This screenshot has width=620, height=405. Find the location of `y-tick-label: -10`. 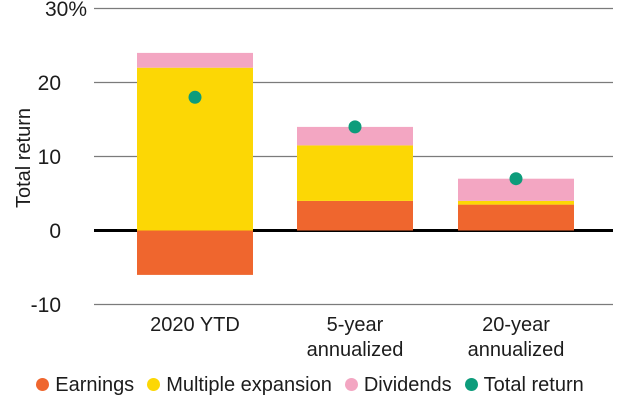

y-tick-label: -10 is located at coordinates (46, 305).